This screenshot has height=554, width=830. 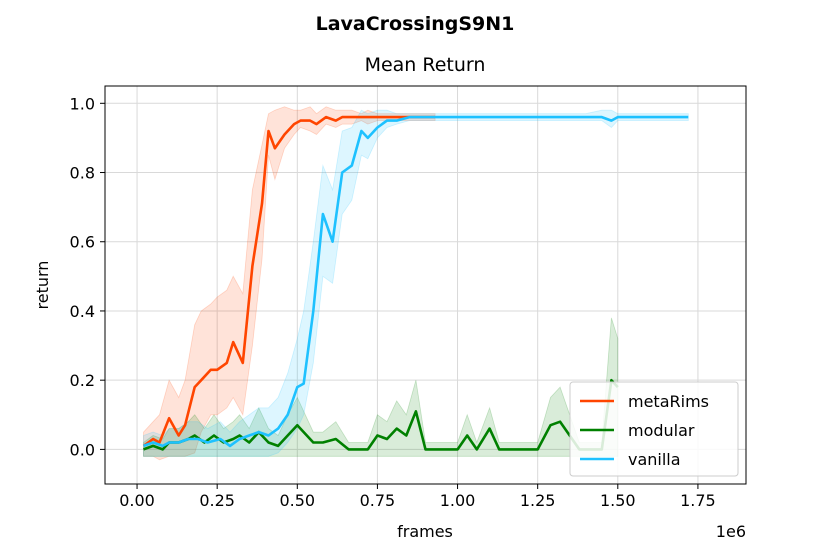 What do you see at coordinates (82, 242) in the screenshot?
I see `y-tick-label: 0.6` at bounding box center [82, 242].